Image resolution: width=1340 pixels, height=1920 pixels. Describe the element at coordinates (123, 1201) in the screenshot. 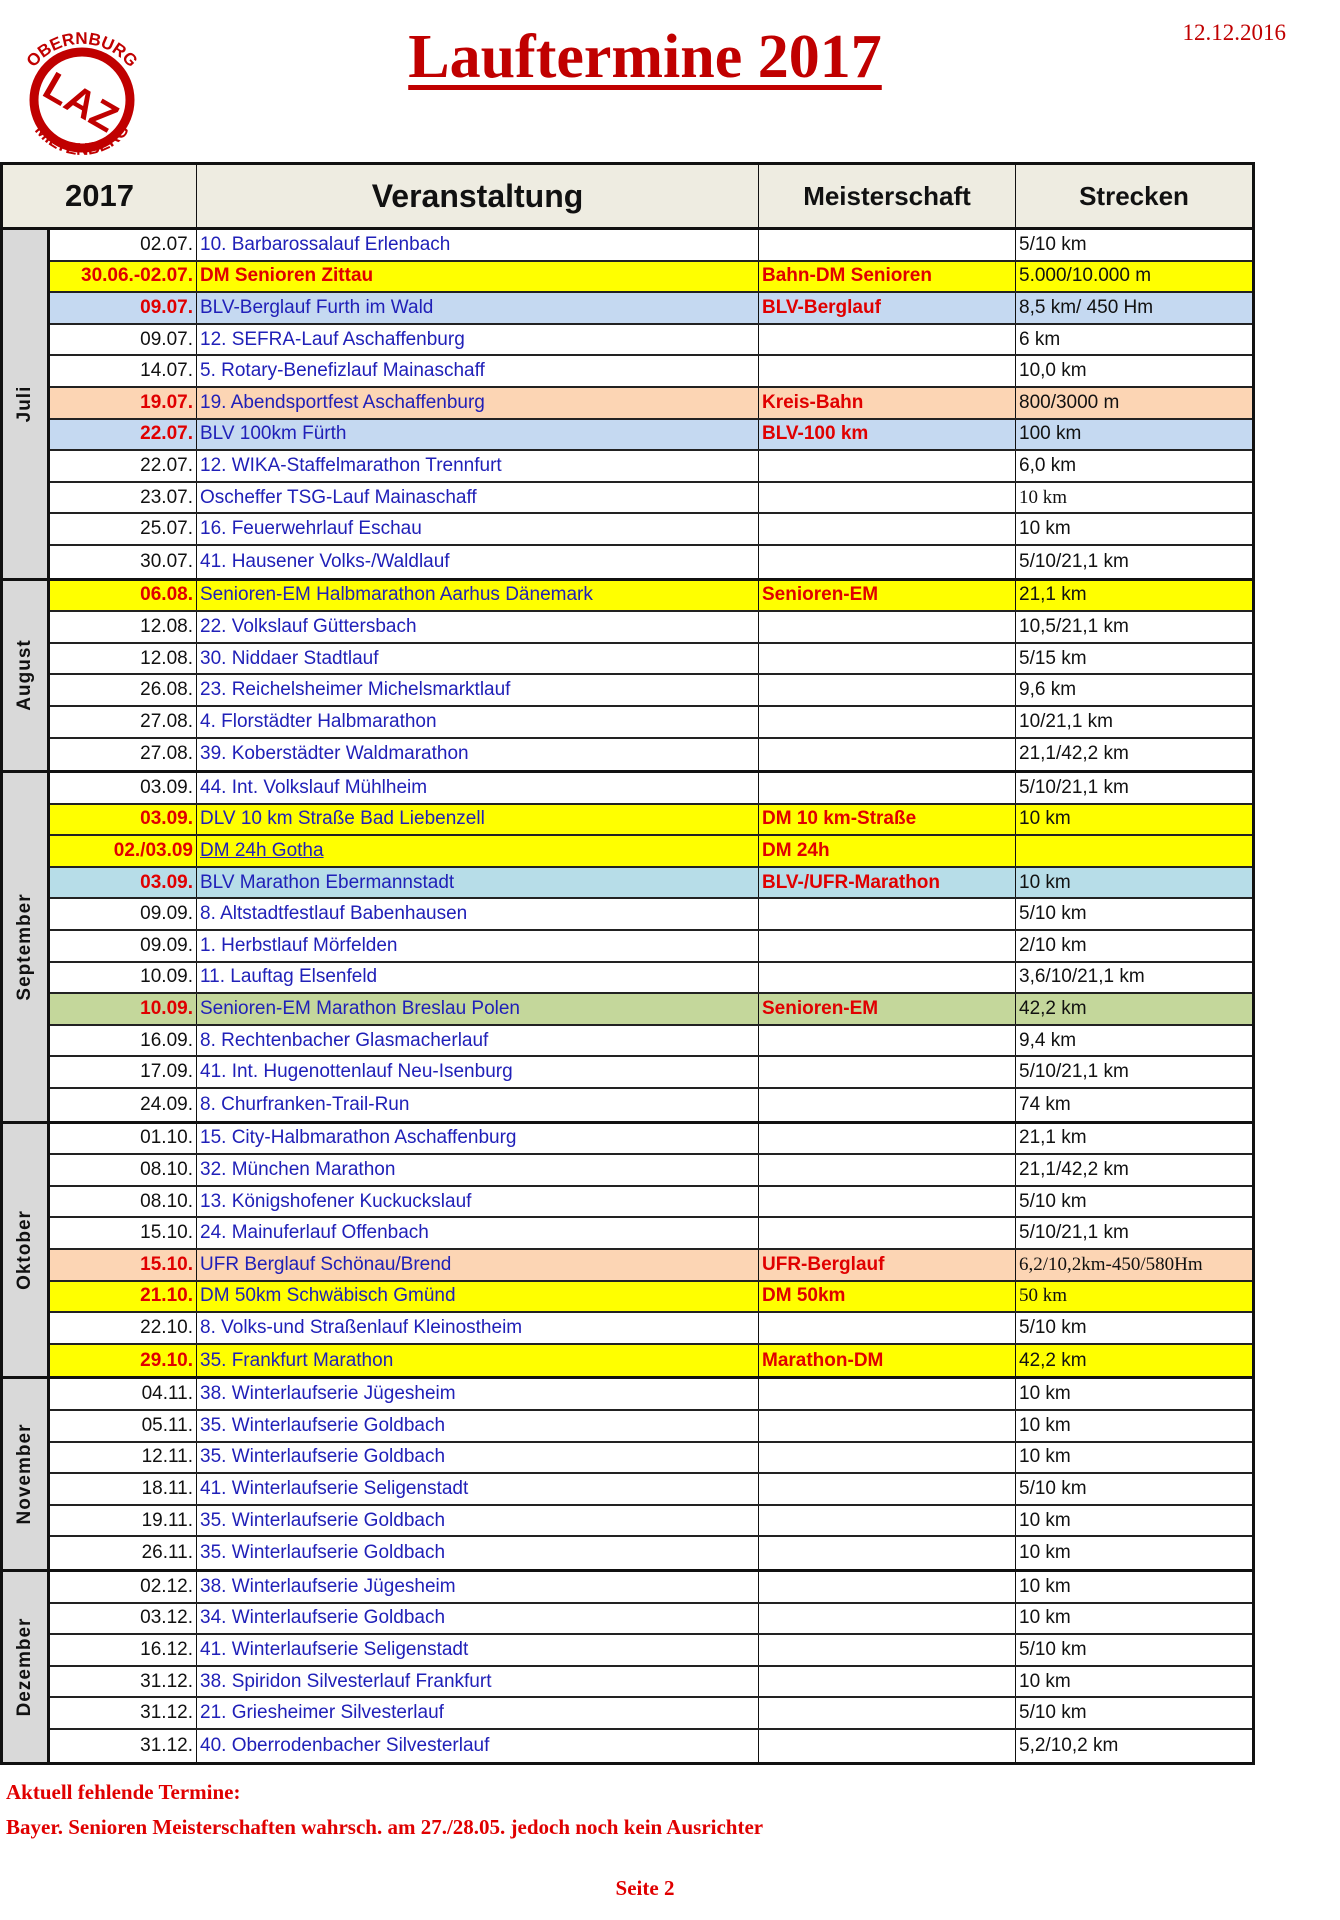

I see `event-date: 08.10.` at that location.